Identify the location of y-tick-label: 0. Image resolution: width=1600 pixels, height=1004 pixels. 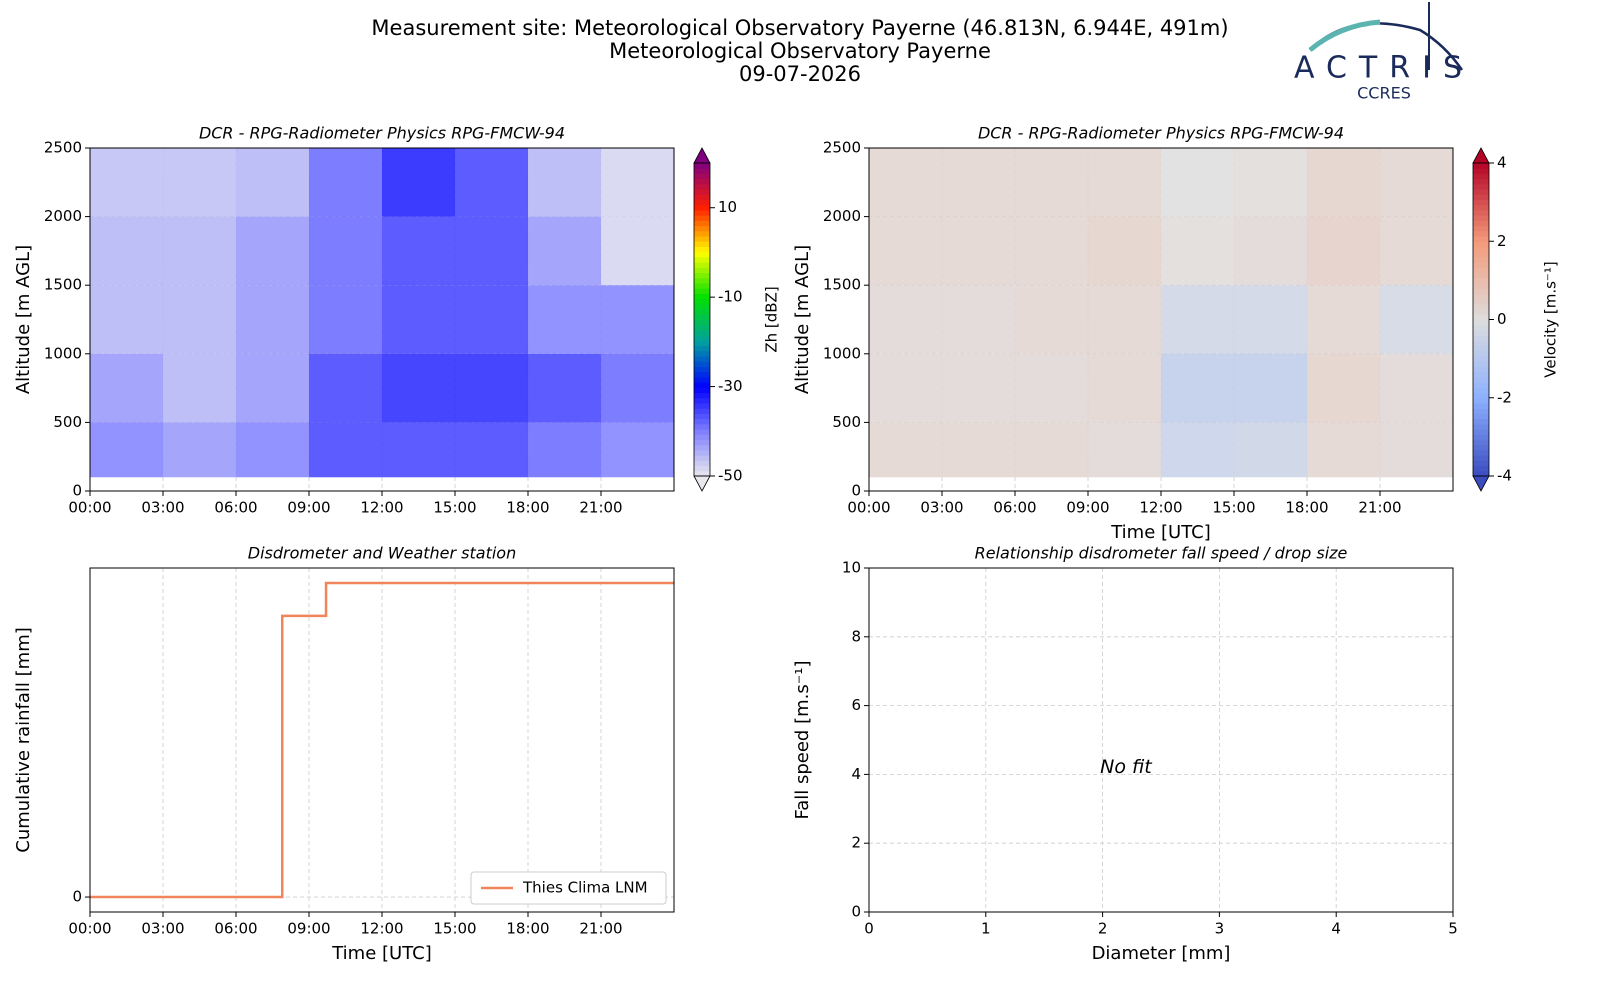
(77, 491).